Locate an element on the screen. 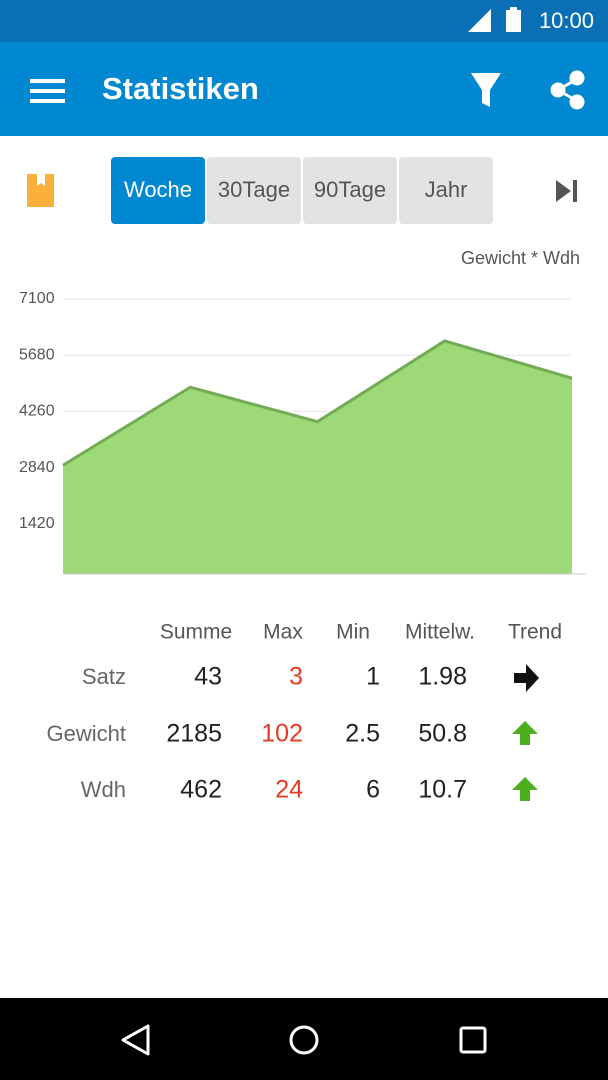  row-label: Wdh is located at coordinates (103, 789).